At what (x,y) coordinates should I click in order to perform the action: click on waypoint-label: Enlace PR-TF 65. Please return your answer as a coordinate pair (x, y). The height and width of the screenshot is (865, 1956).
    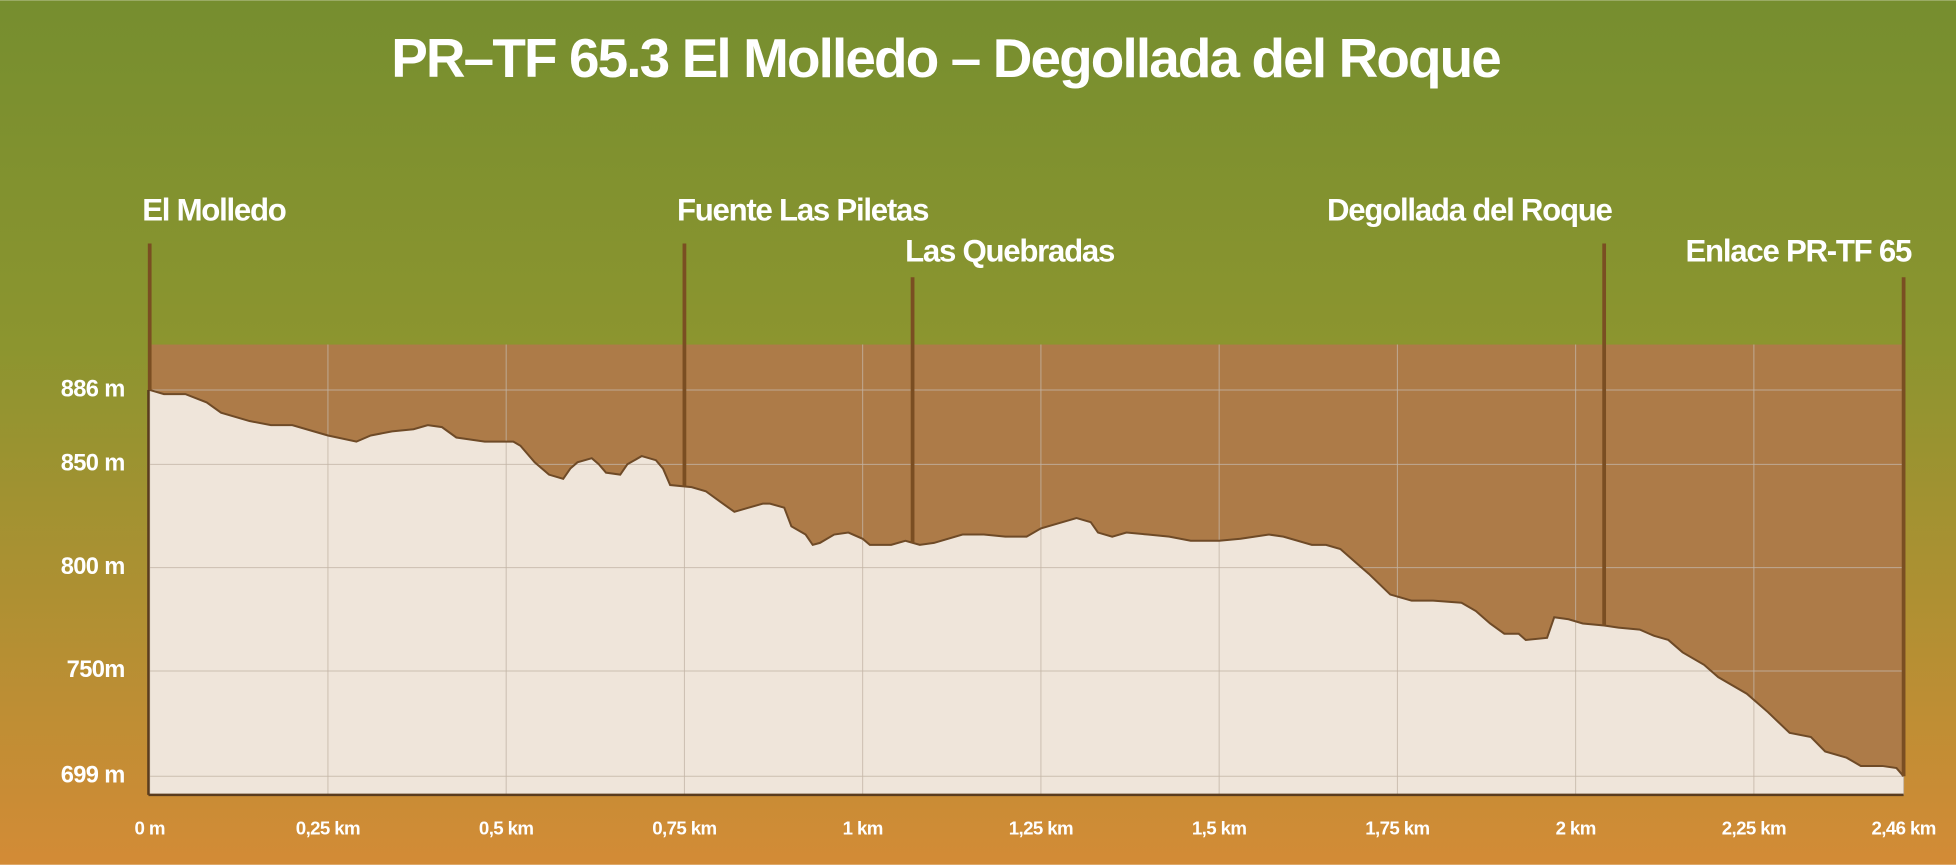
    Looking at the image, I should click on (1799, 251).